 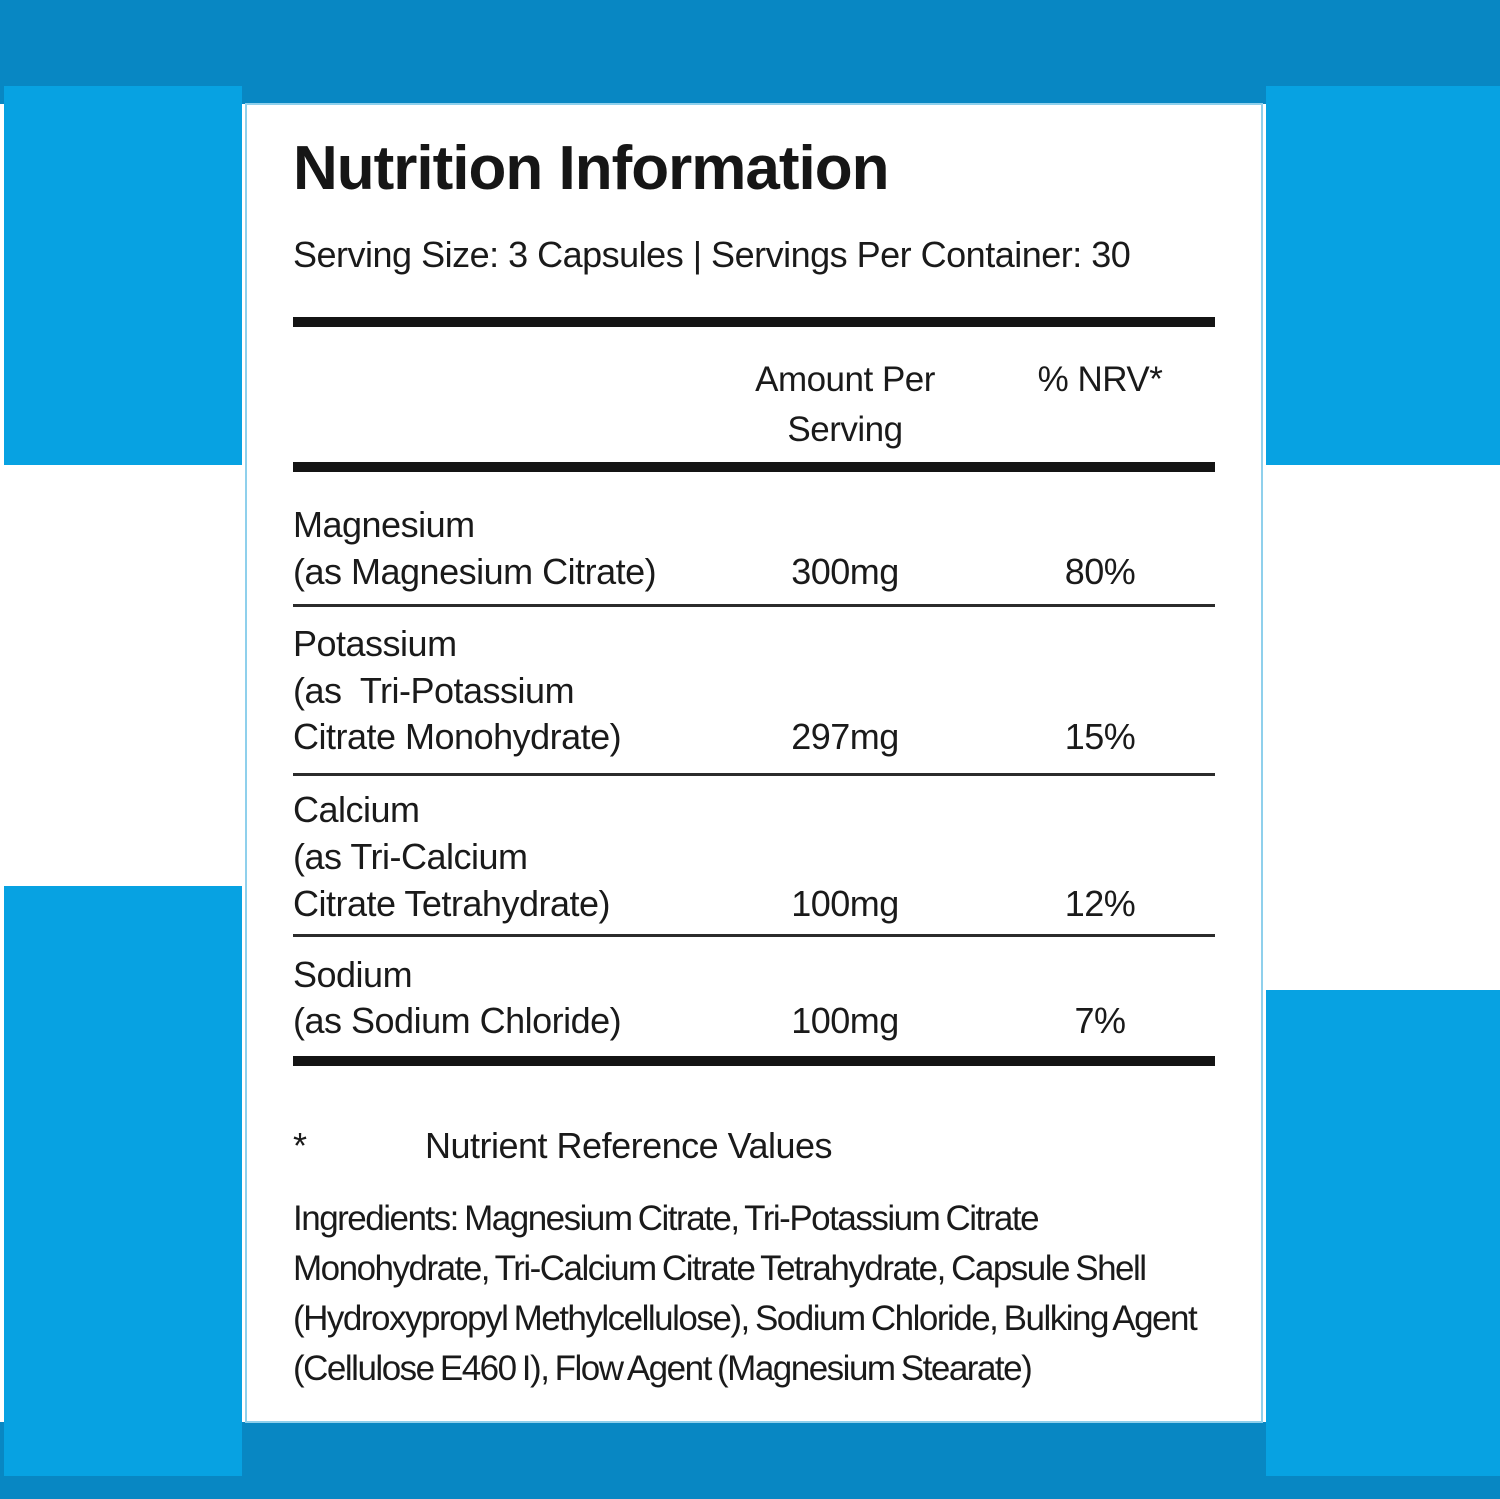 I want to click on nutrient-name-line: Potassium, so click(x=375, y=643).